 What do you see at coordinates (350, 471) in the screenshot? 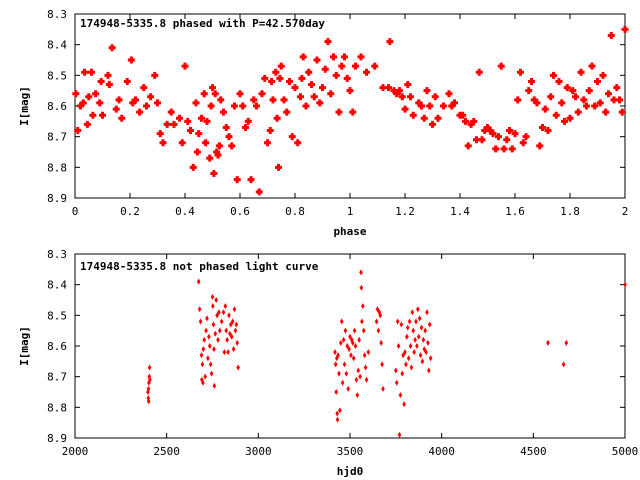
I see `x-axis-label: hjd0` at bounding box center [350, 471].